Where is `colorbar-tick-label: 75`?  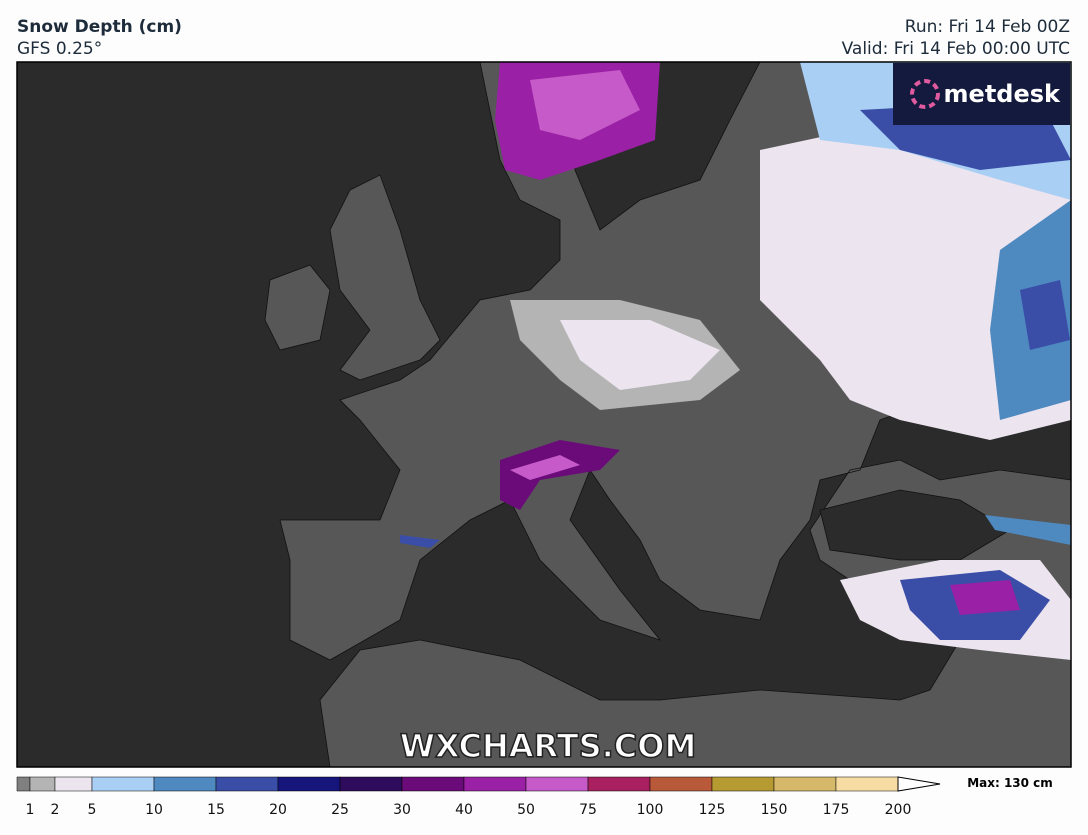 colorbar-tick-label: 75 is located at coordinates (588, 810).